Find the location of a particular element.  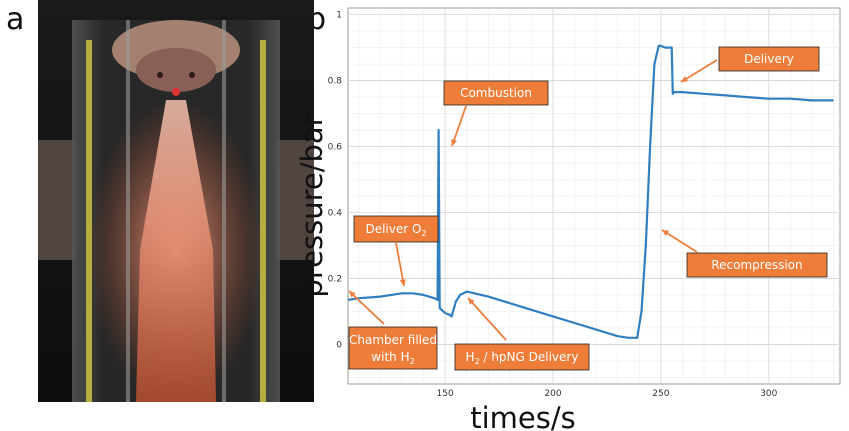

x-axis-title: times/s is located at coordinates (523, 416).